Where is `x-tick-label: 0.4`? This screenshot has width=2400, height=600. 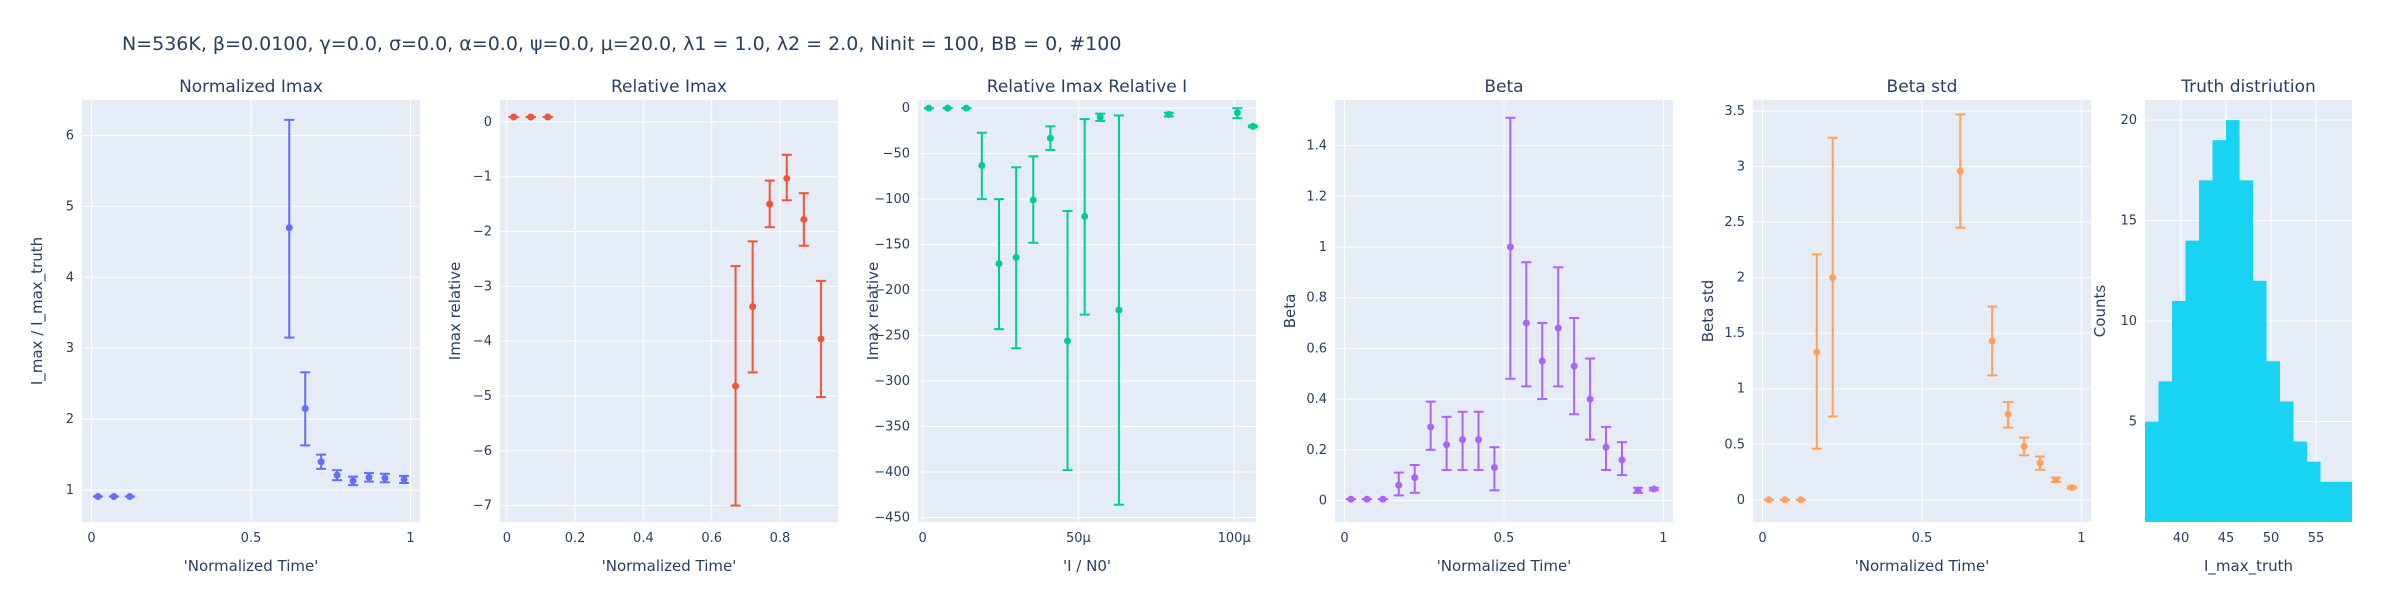
x-tick-label: 0.4 is located at coordinates (643, 538).